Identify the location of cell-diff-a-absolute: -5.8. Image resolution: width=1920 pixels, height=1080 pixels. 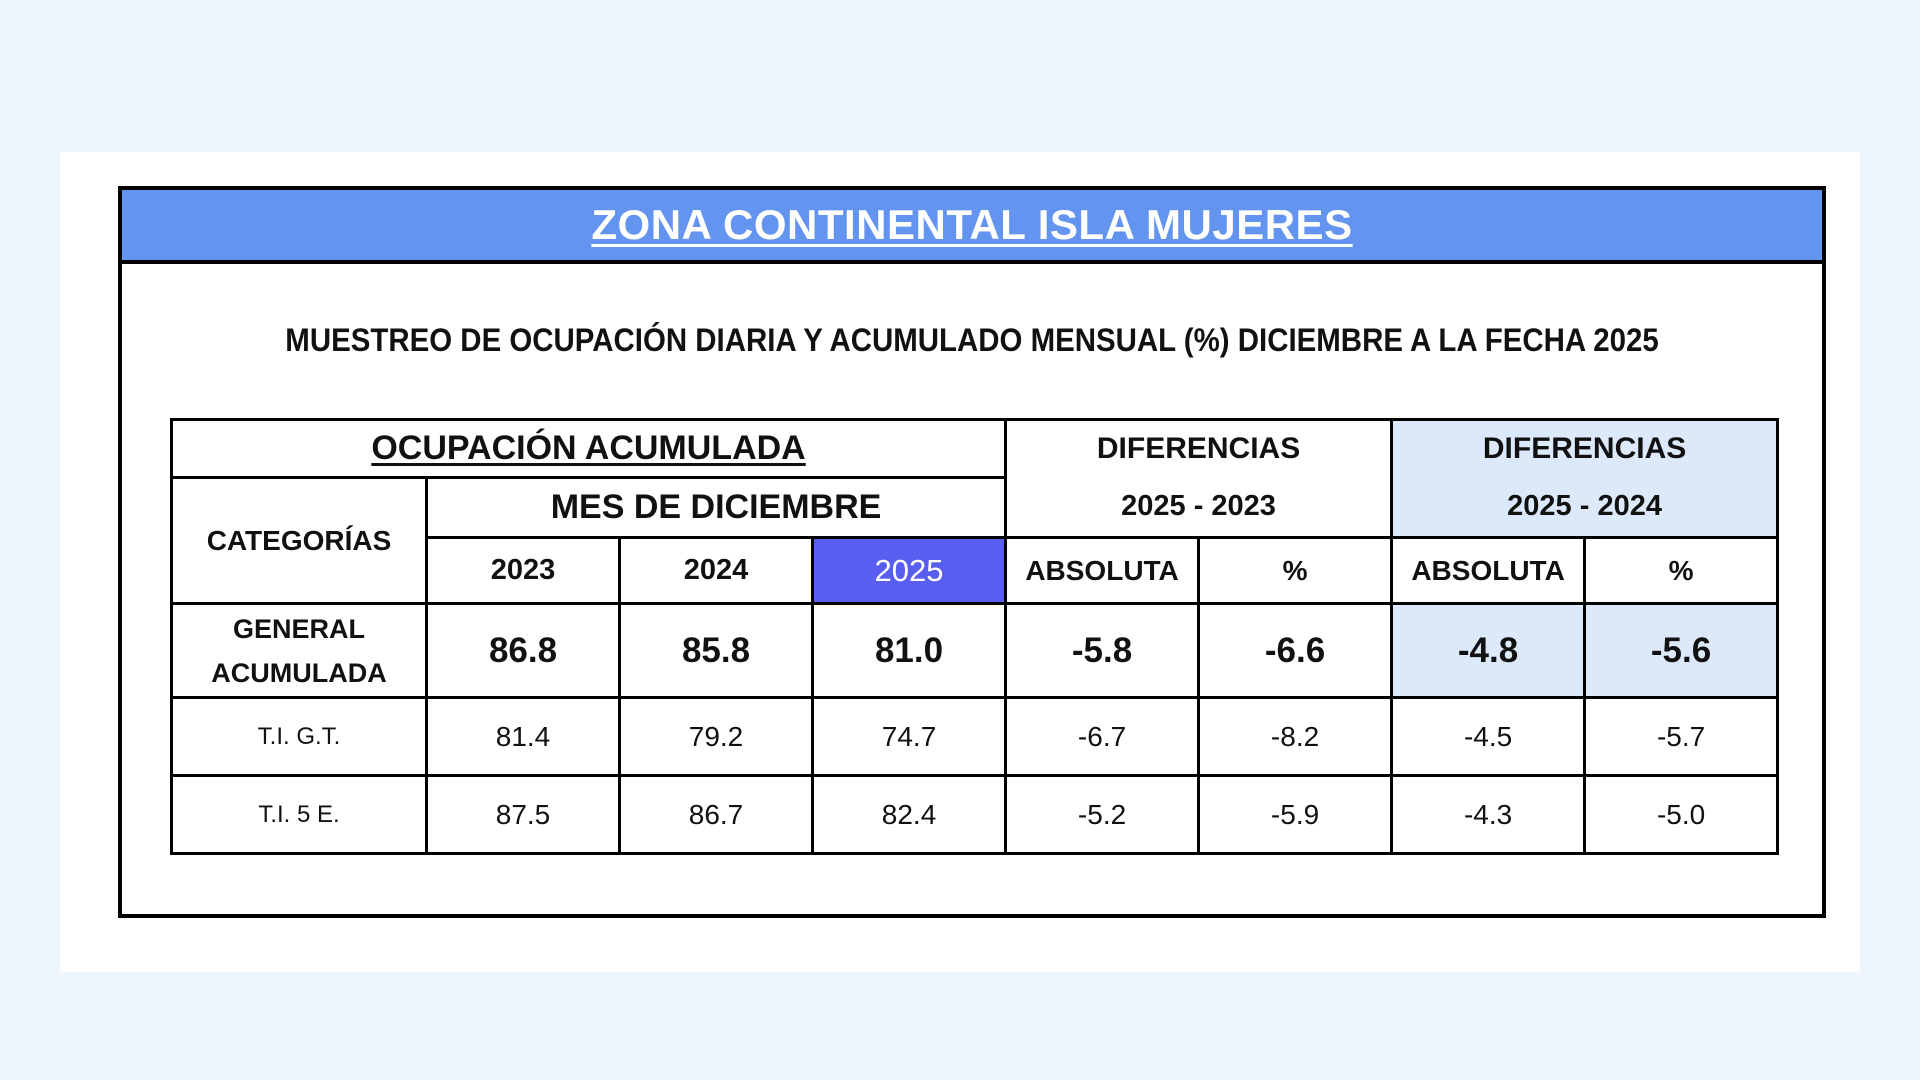
(1102, 650).